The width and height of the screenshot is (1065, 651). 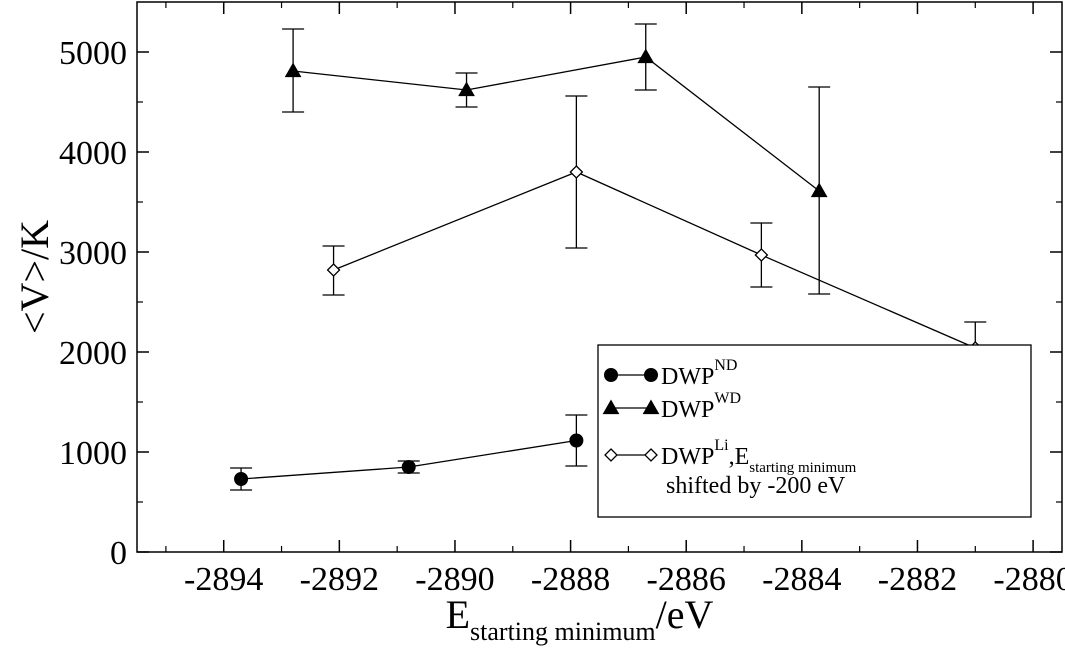 What do you see at coordinates (801, 579) in the screenshot?
I see `x-tick-label: -2884` at bounding box center [801, 579].